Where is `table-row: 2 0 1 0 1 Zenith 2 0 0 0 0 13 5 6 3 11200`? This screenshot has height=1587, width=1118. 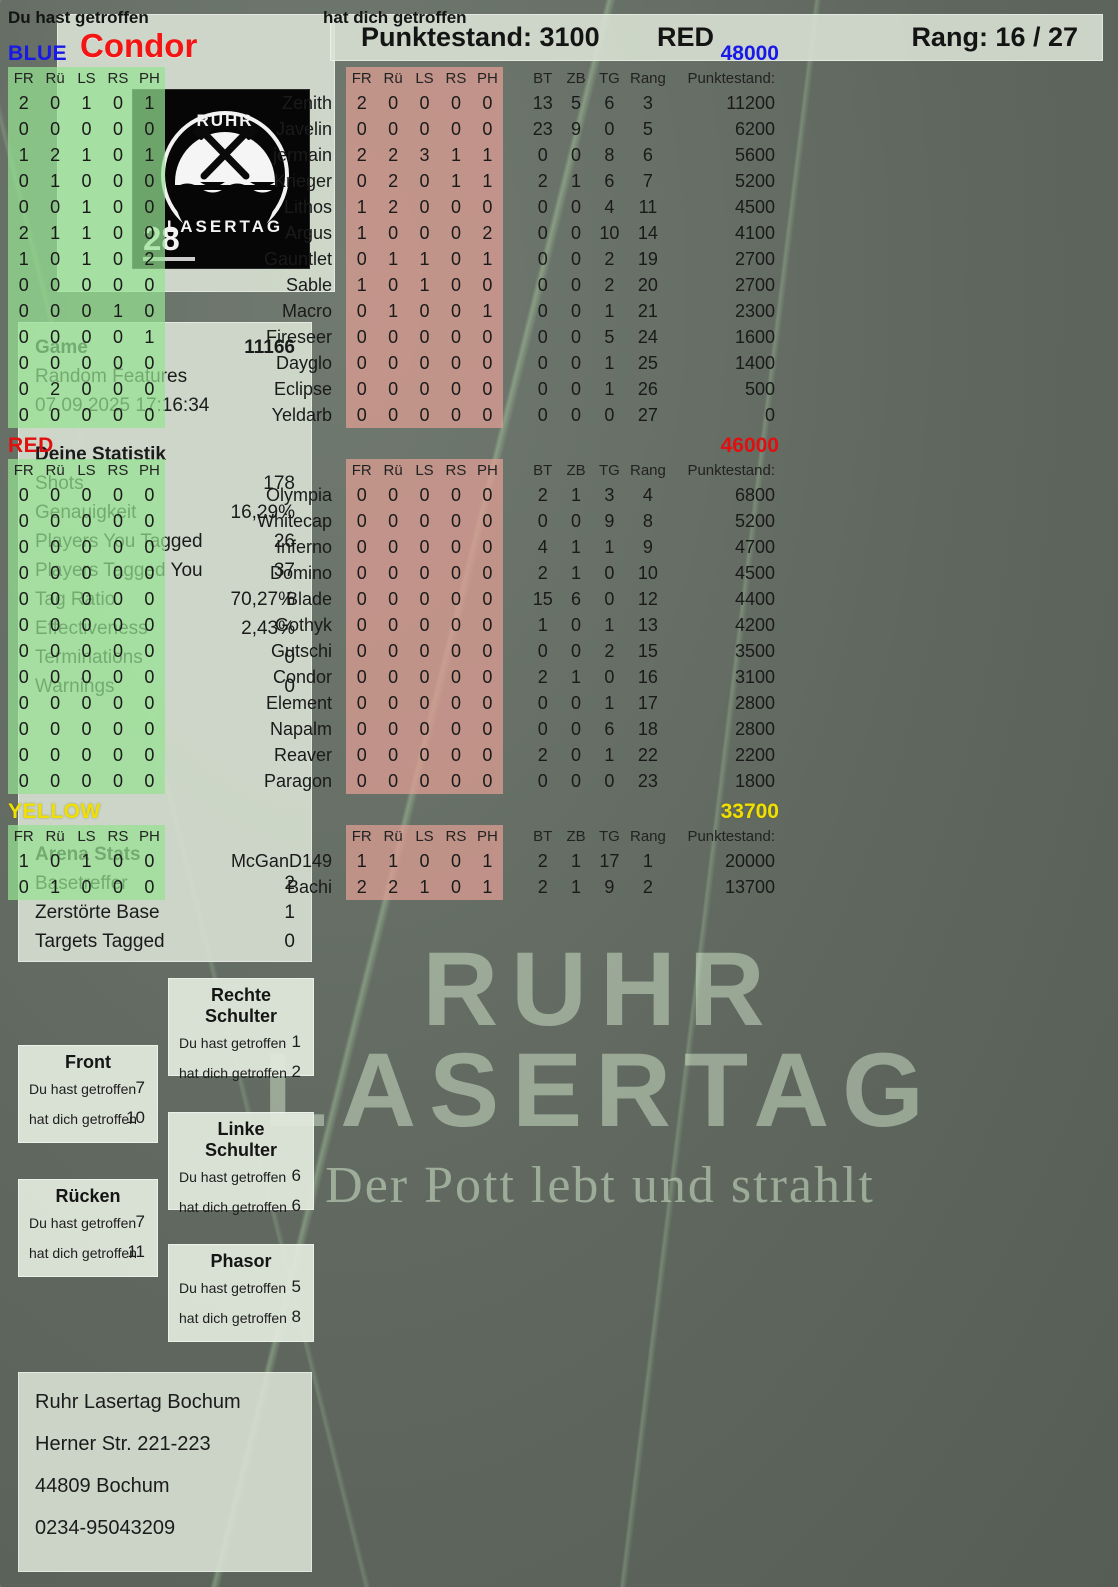
table-row: 2 0 1 0 1 Zenith 2 0 0 0 0 13 5 6 3 11200 is located at coordinates (393, 103).